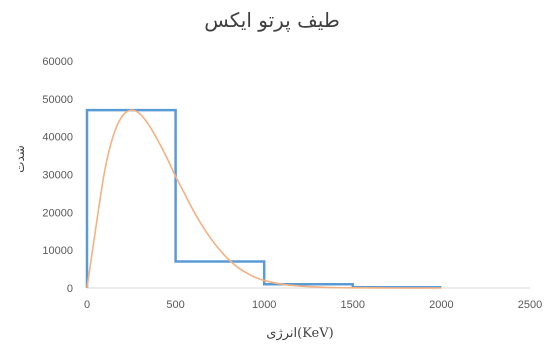 Image resolution: width=544 pixels, height=355 pixels. What do you see at coordinates (87, 305) in the screenshot?
I see `x-tick-label: 0` at bounding box center [87, 305].